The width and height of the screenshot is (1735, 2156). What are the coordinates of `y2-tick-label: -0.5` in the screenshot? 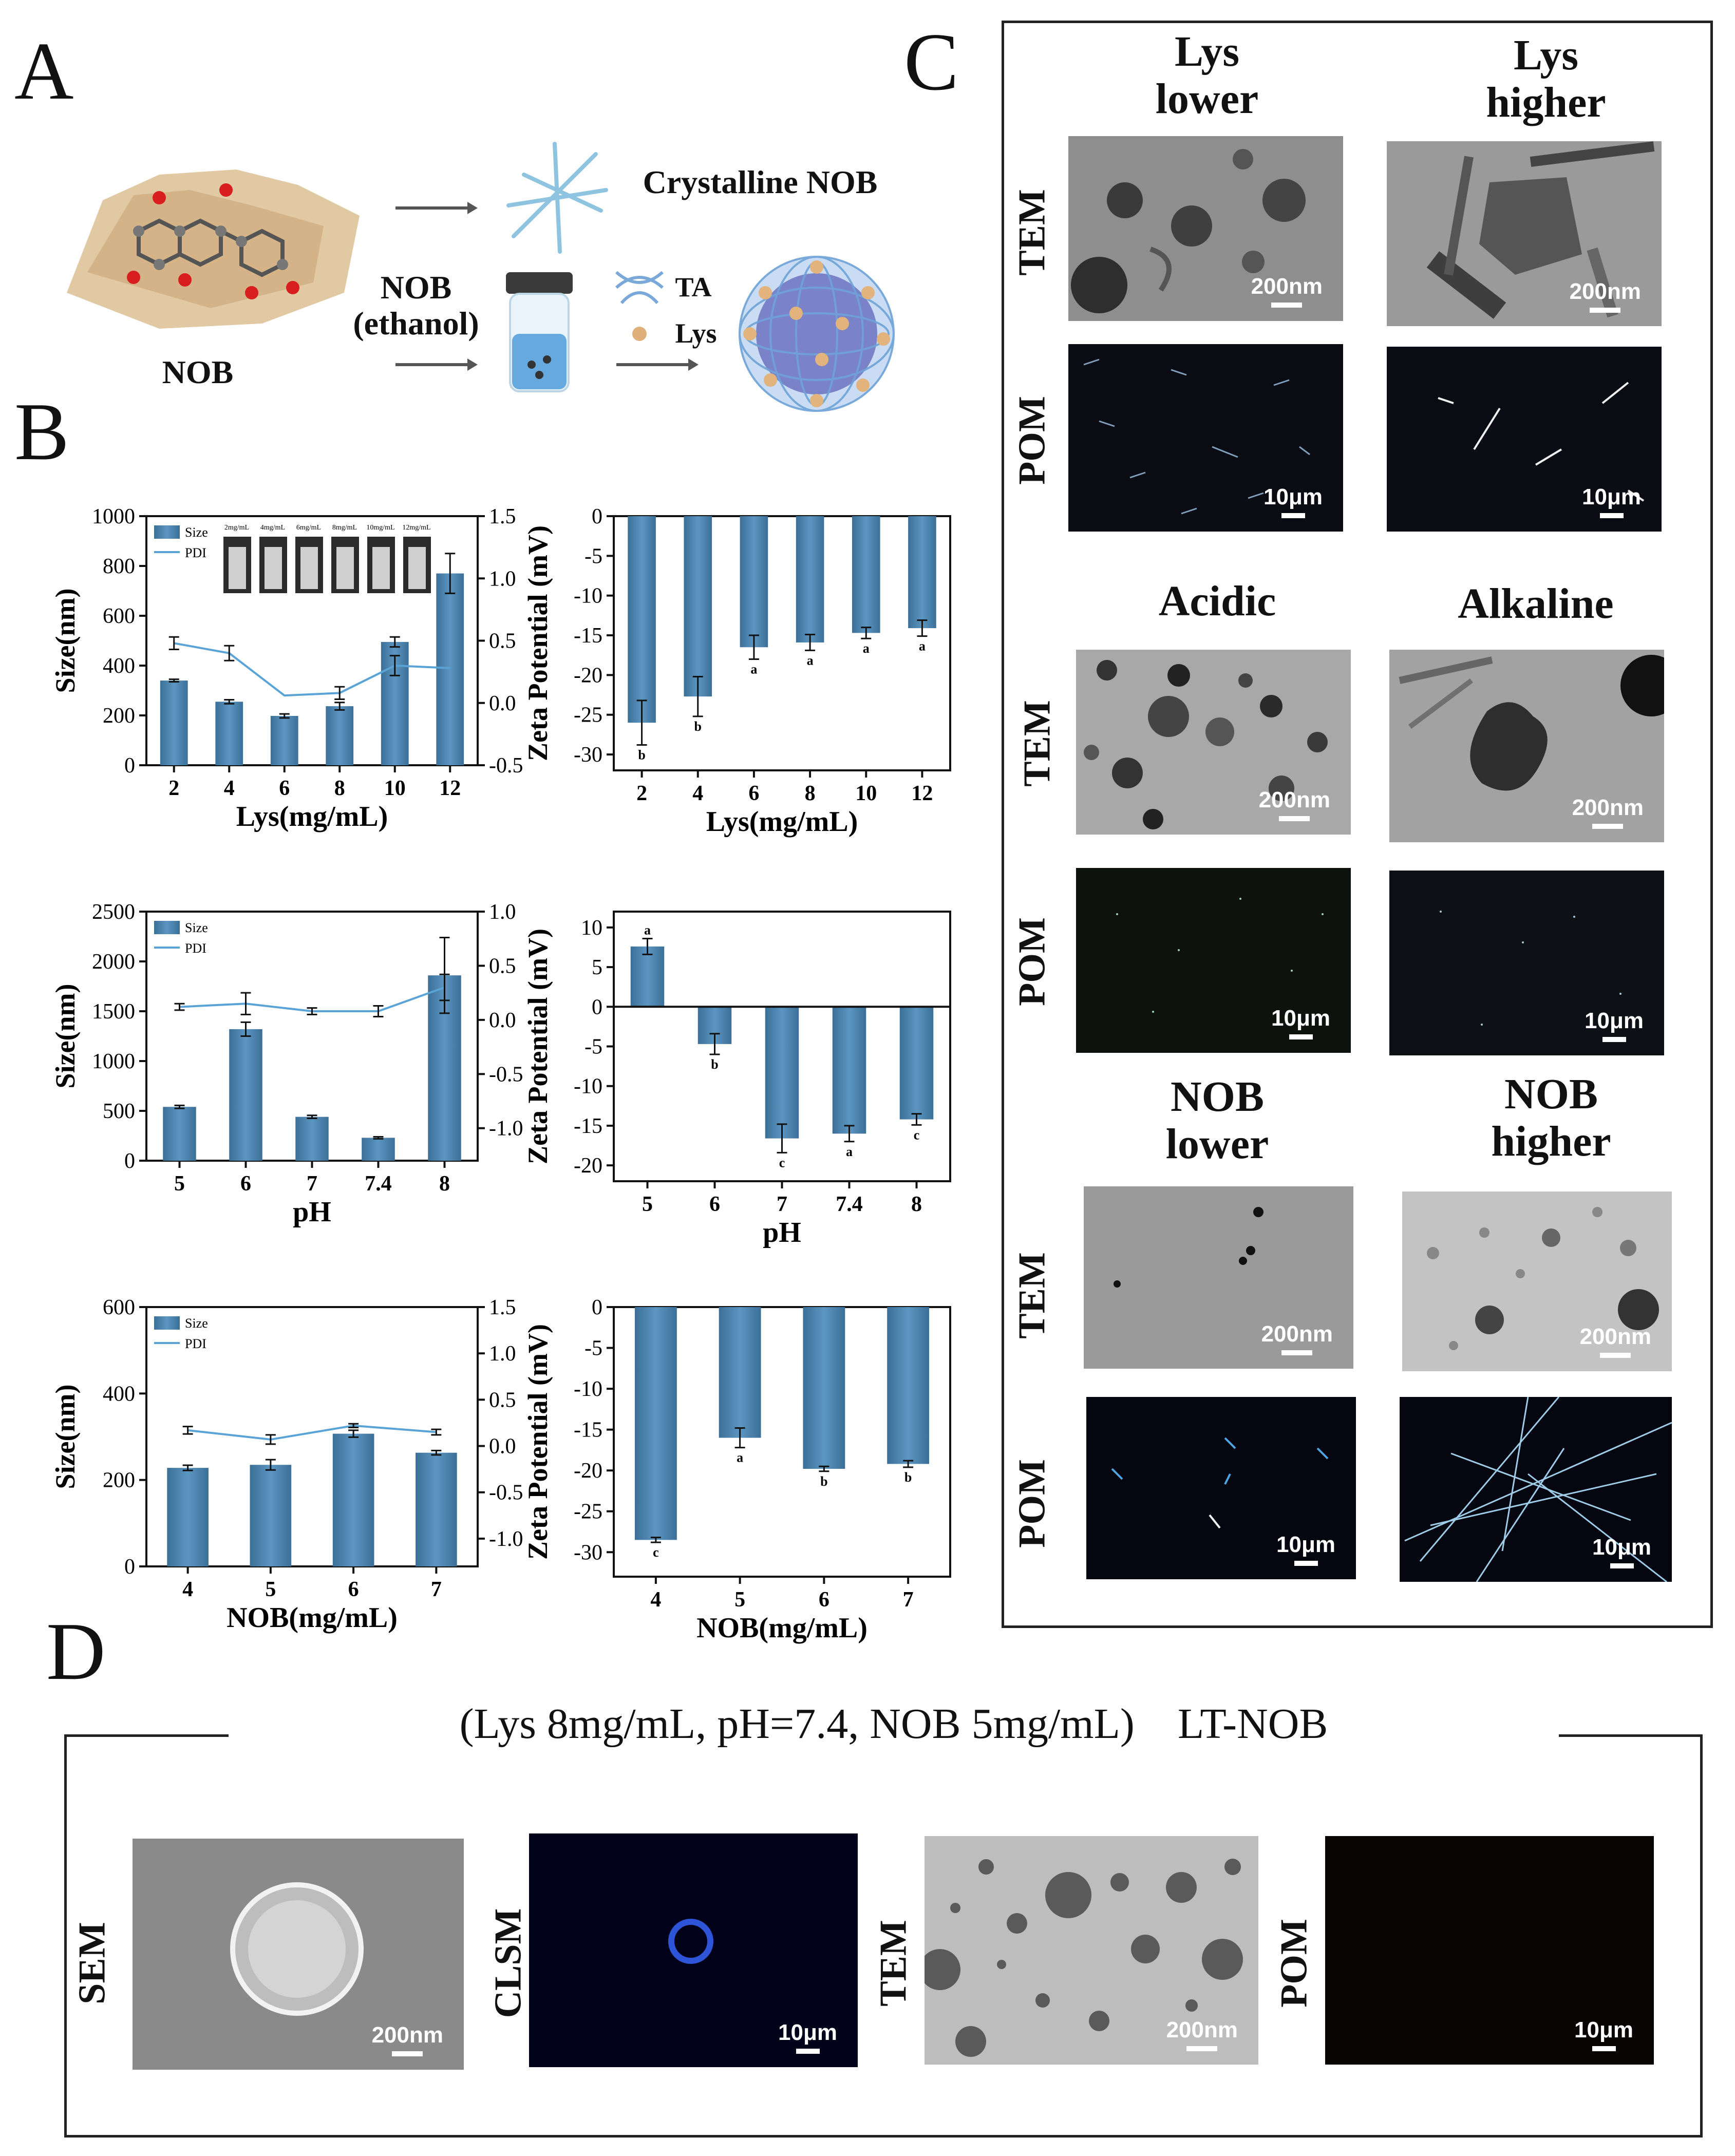 It's located at (506, 1493).